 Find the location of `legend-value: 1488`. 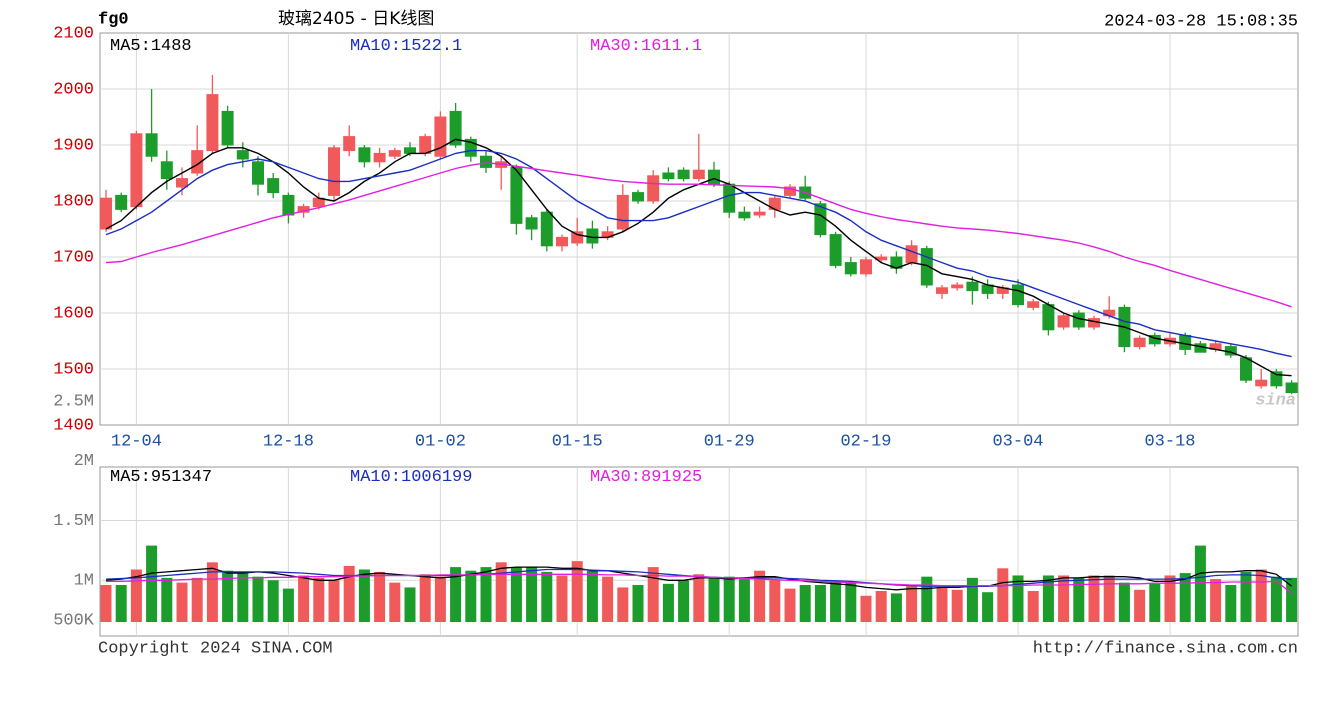

legend-value: 1488 is located at coordinates (171, 46).